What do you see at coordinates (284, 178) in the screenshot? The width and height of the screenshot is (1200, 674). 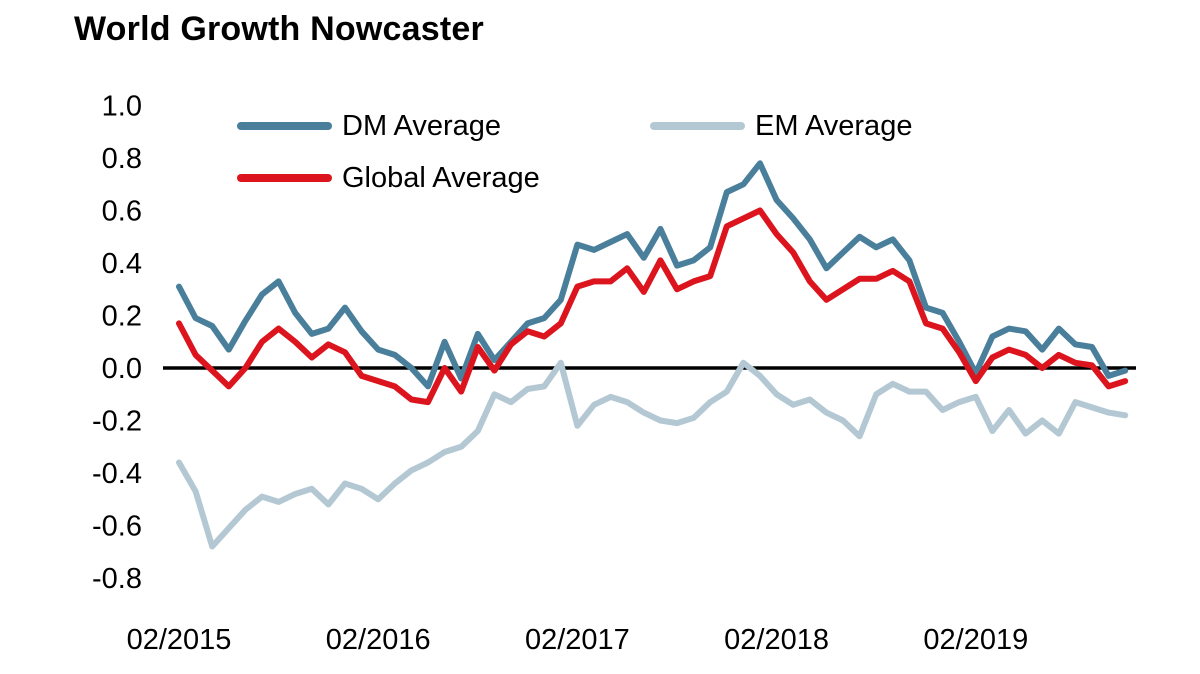 I see `legend-swatch-global` at bounding box center [284, 178].